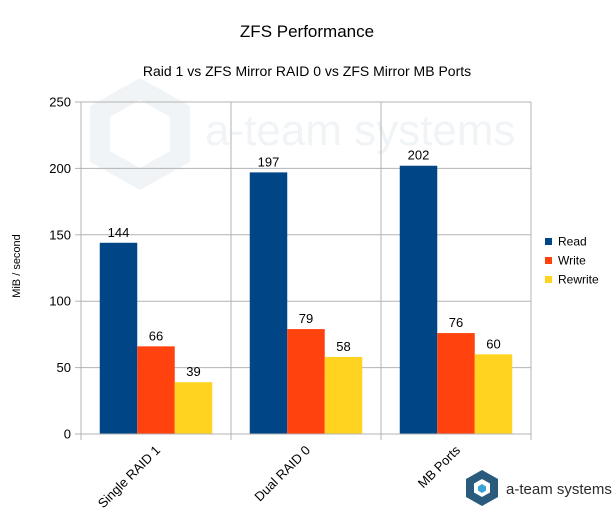 The width and height of the screenshot is (614, 519). What do you see at coordinates (60, 301) in the screenshot?
I see `y-tick-label: 100` at bounding box center [60, 301].